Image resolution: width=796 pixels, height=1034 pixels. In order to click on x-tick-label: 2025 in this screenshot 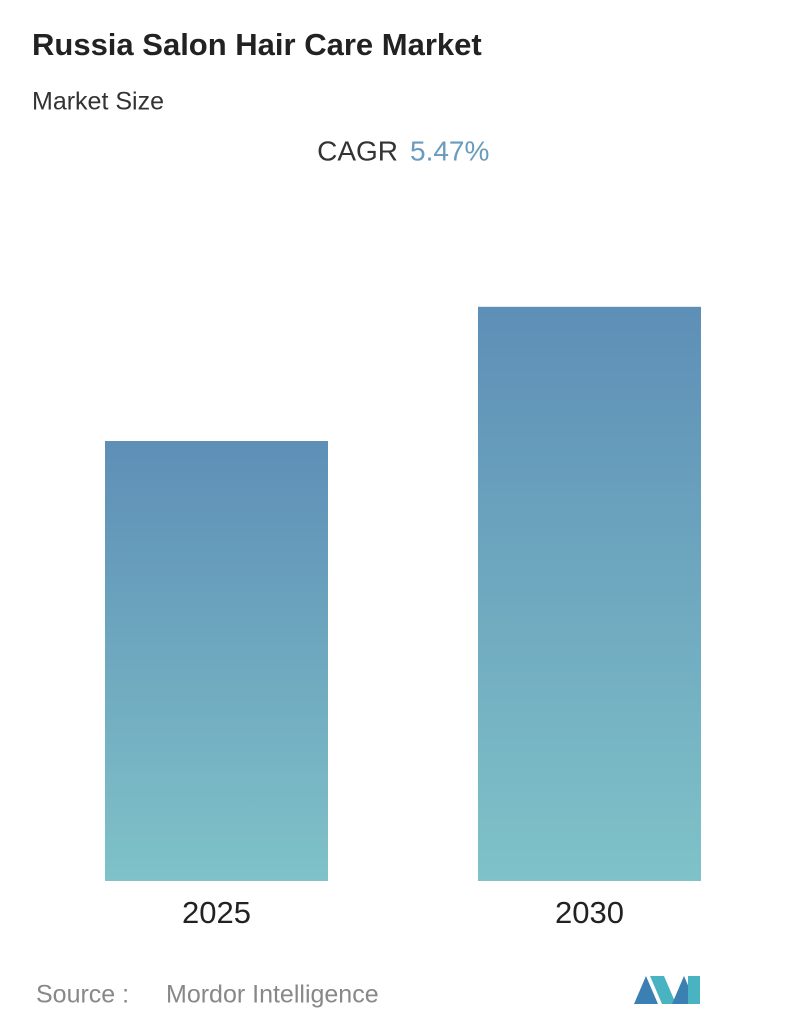, I will do `click(216, 912)`.